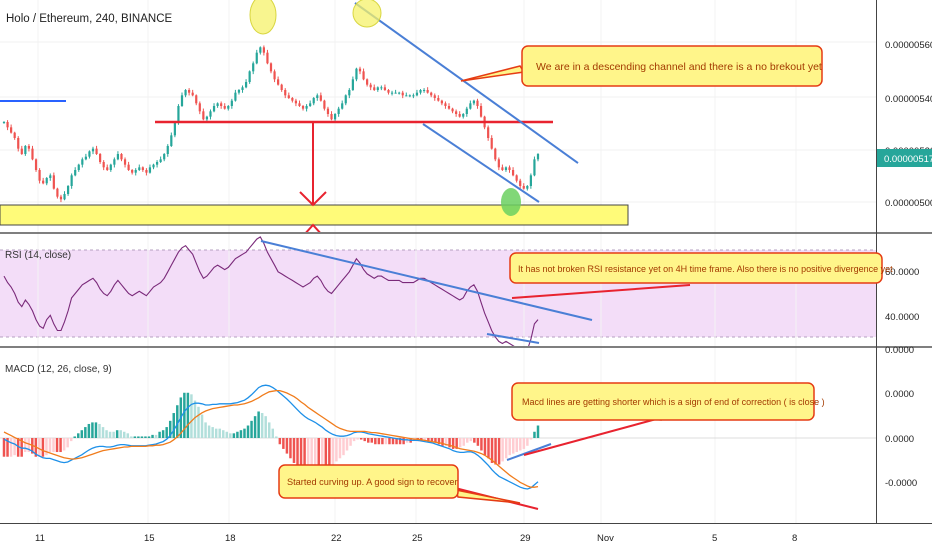  Describe the element at coordinates (149, 538) in the screenshot. I see `time-tick-15: 15` at that location.